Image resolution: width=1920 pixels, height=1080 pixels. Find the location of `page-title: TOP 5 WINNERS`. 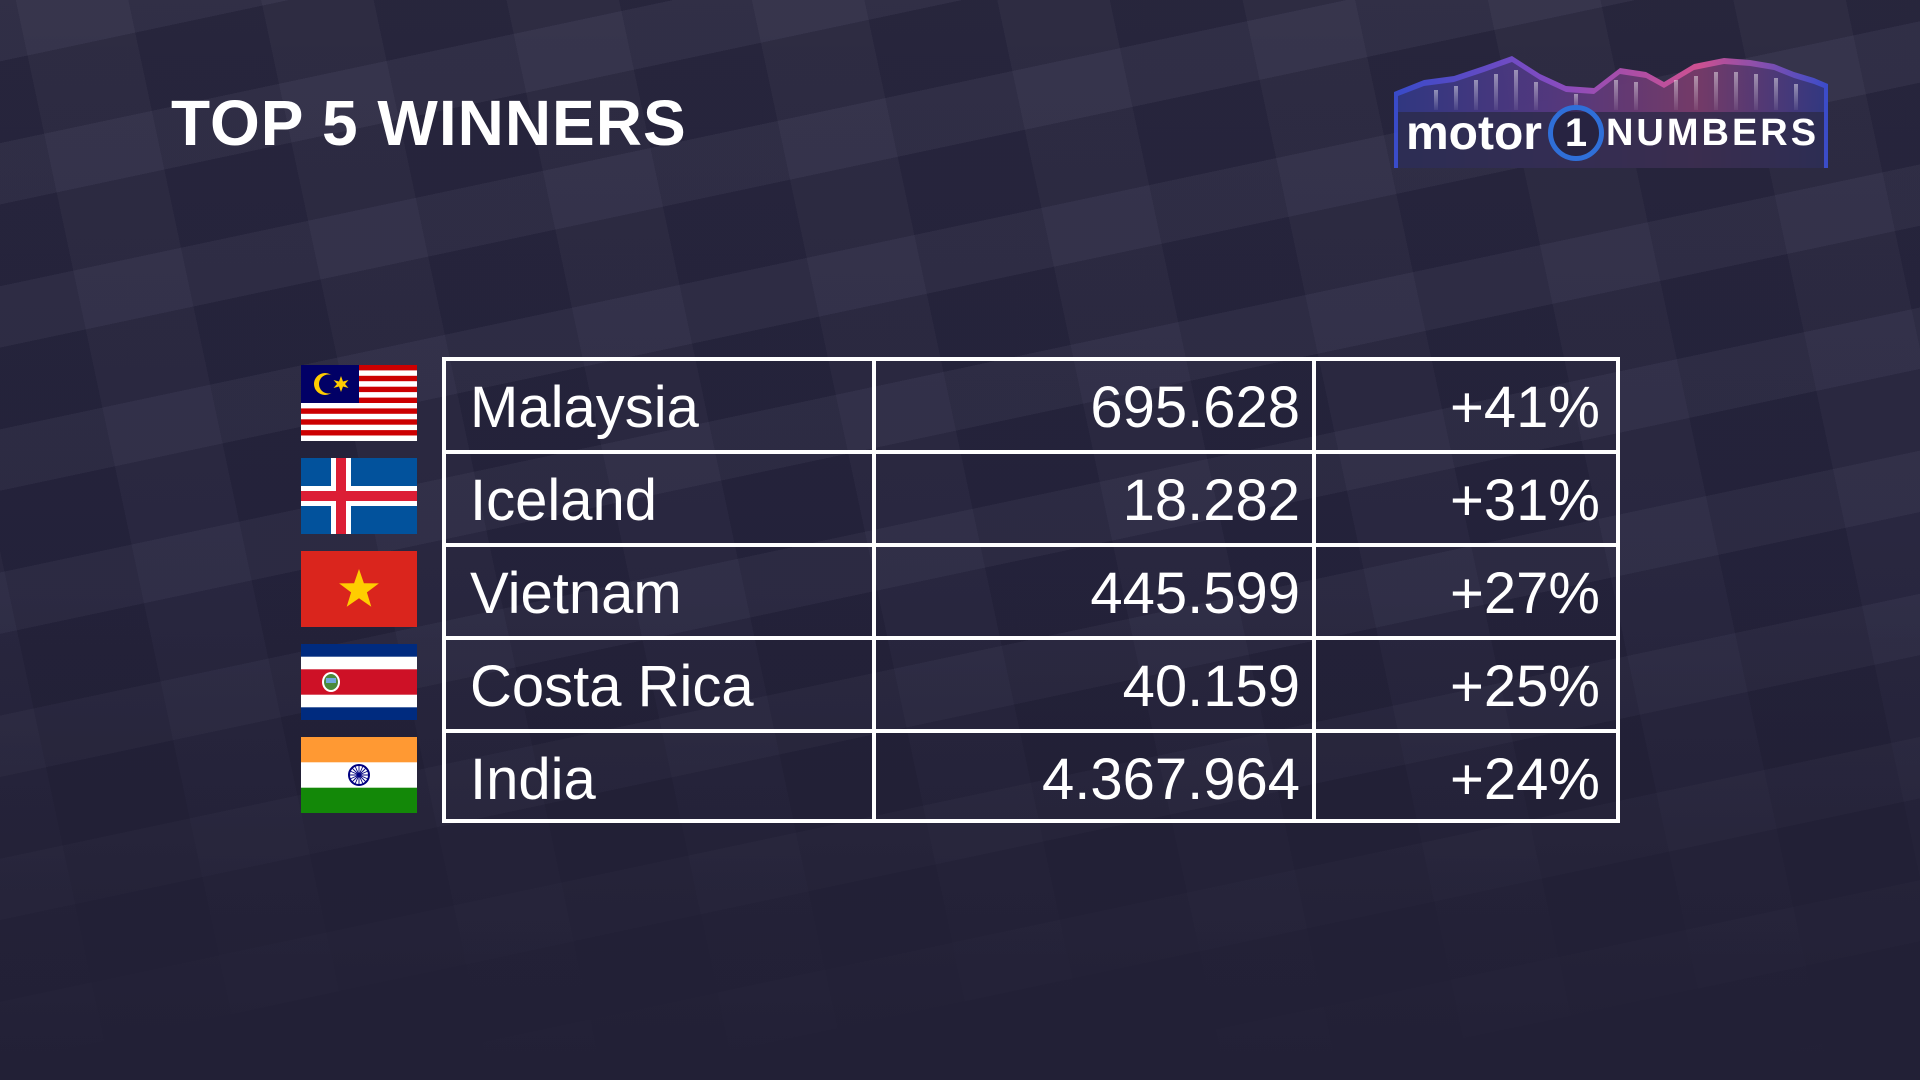

page-title: TOP 5 WINNERS is located at coordinates (429, 123).